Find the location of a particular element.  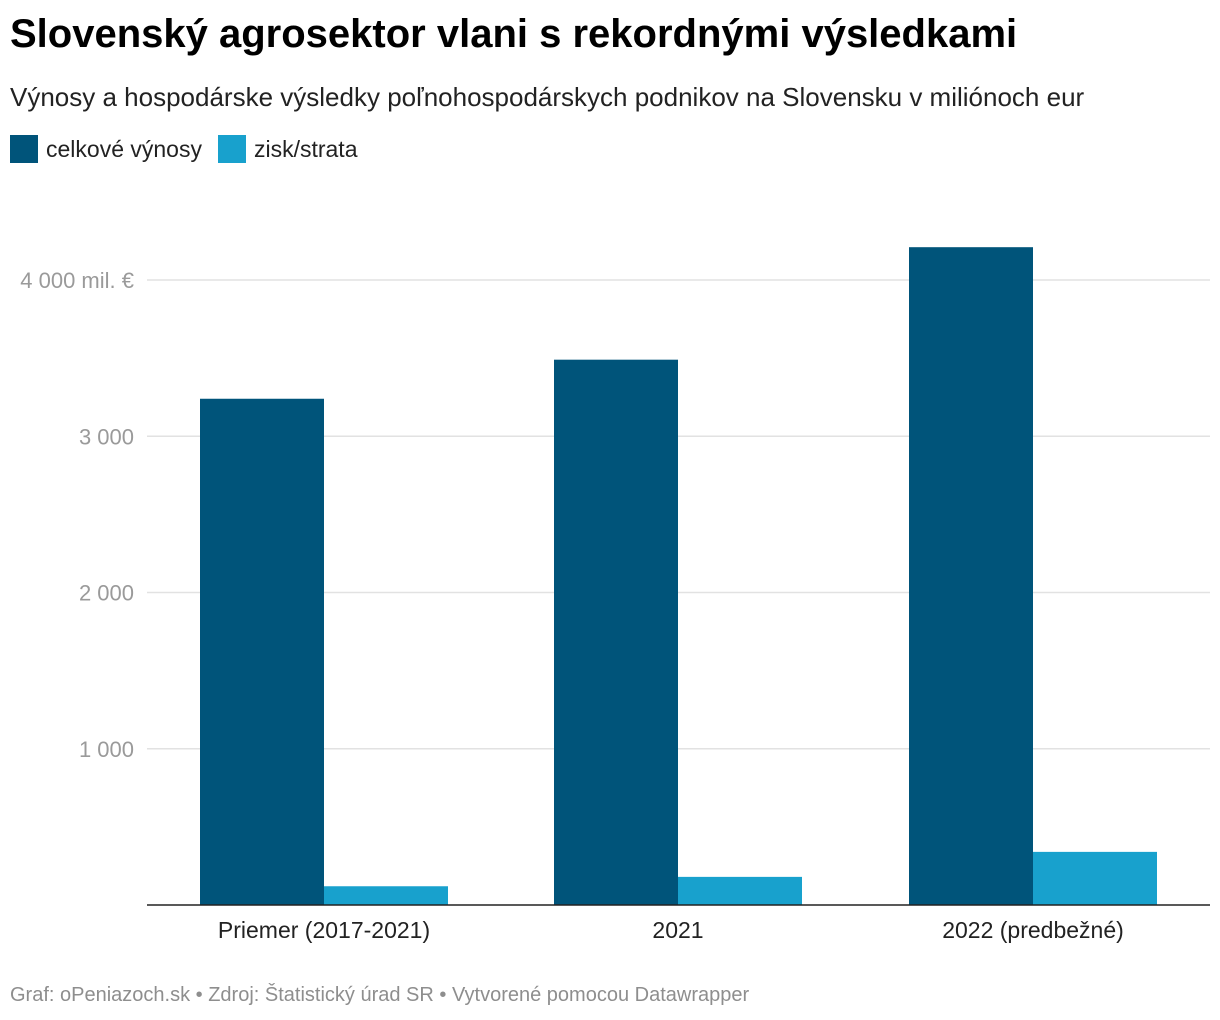

x-category-label: 2022 (predbežné) is located at coordinates (1033, 930).